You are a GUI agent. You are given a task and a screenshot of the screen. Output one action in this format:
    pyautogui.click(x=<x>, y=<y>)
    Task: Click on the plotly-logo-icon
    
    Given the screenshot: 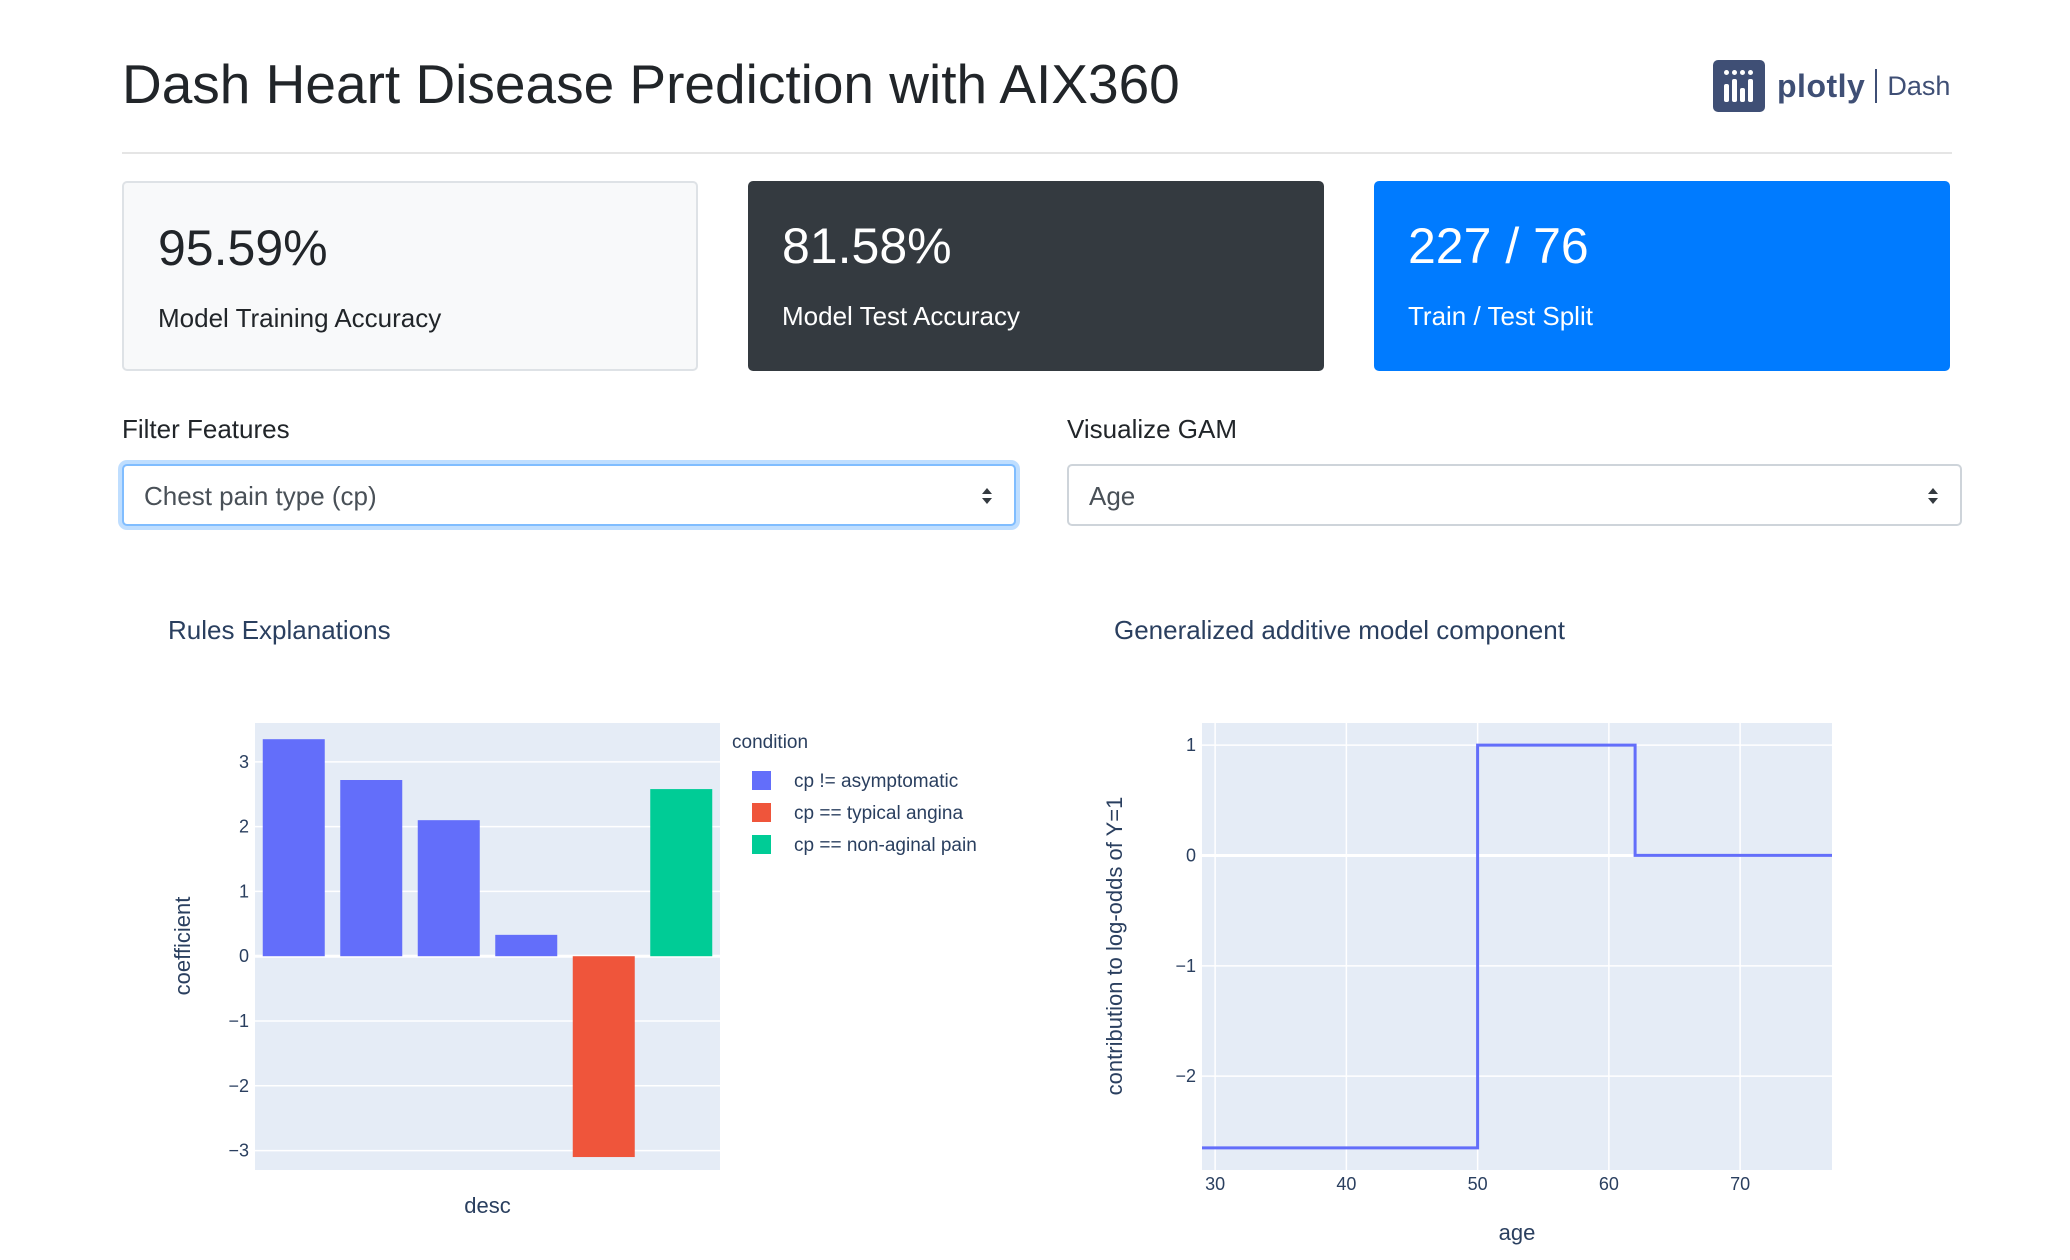 What is the action you would take?
    pyautogui.click(x=1739, y=86)
    